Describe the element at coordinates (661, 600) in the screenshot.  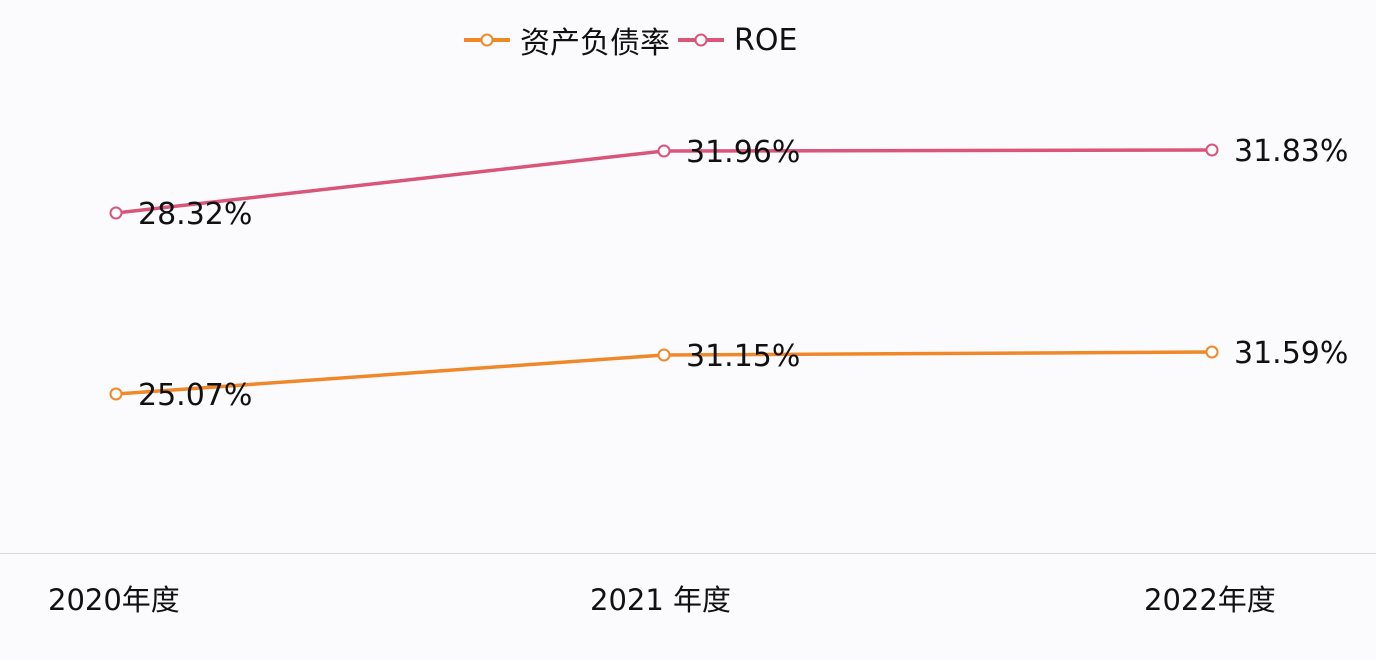
I see `x-tick-label: 2021 年度` at that location.